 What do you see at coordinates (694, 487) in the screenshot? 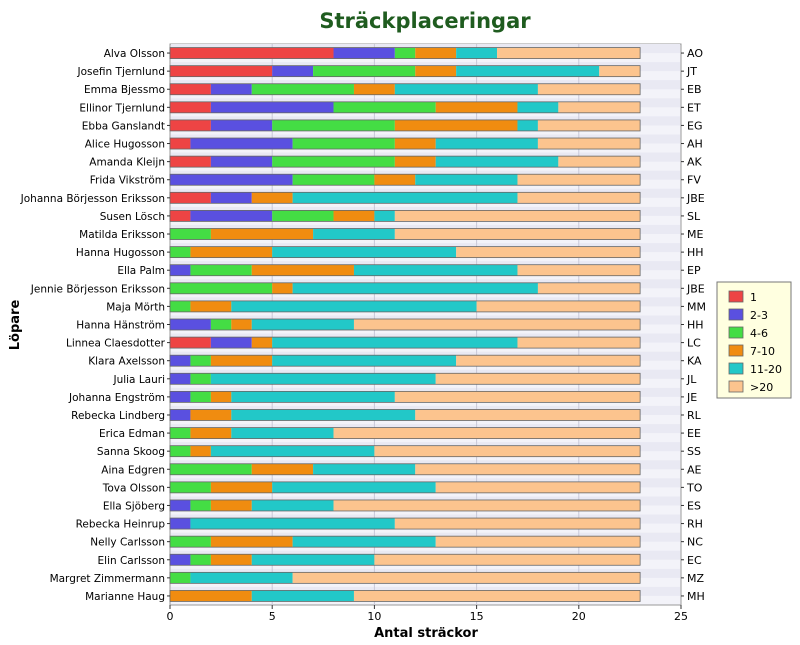
I see `y2-tick-label: TO` at bounding box center [694, 487].